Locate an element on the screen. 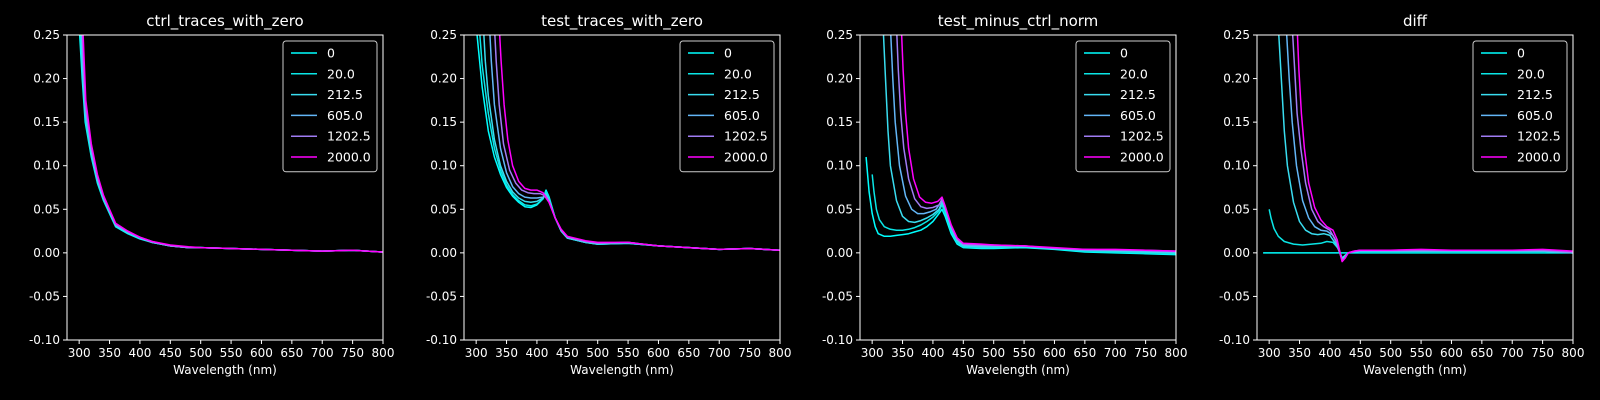  legend-item: 212.5 is located at coordinates (327, 94).